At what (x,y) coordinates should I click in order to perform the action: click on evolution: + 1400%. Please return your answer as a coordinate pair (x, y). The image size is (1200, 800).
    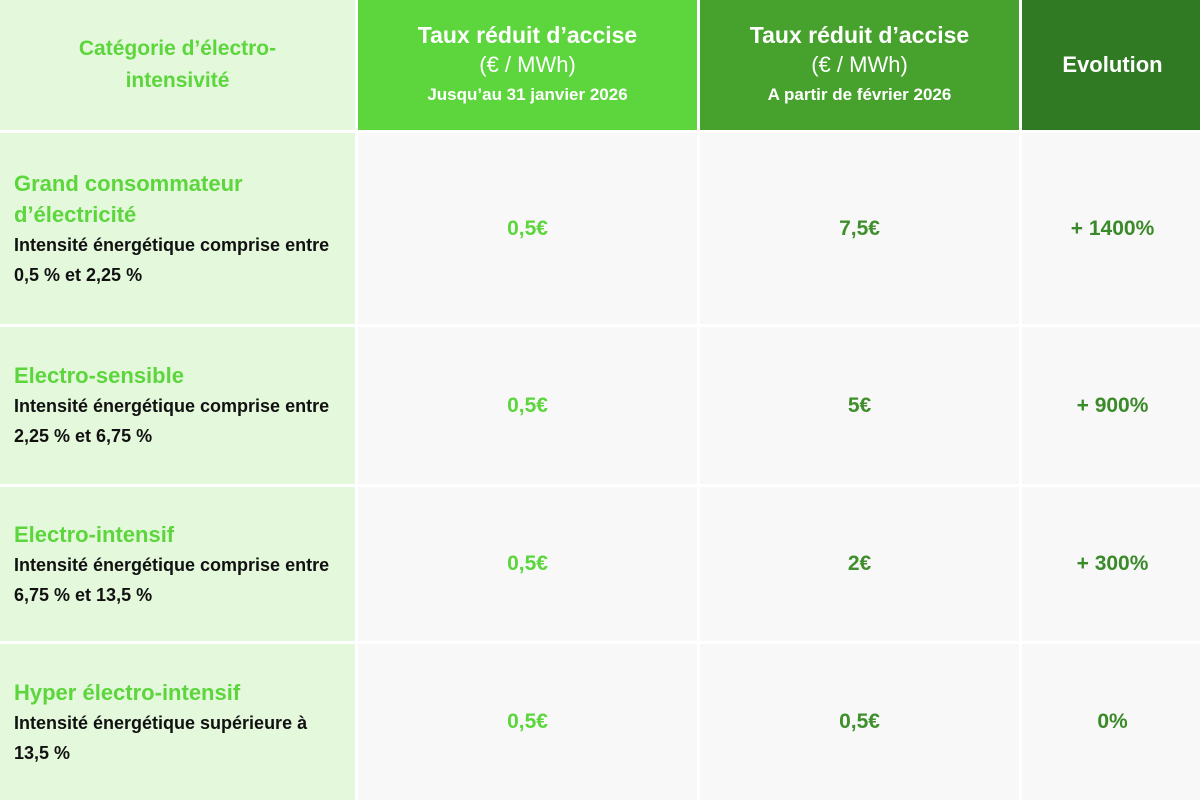
    Looking at the image, I should click on (1111, 228).